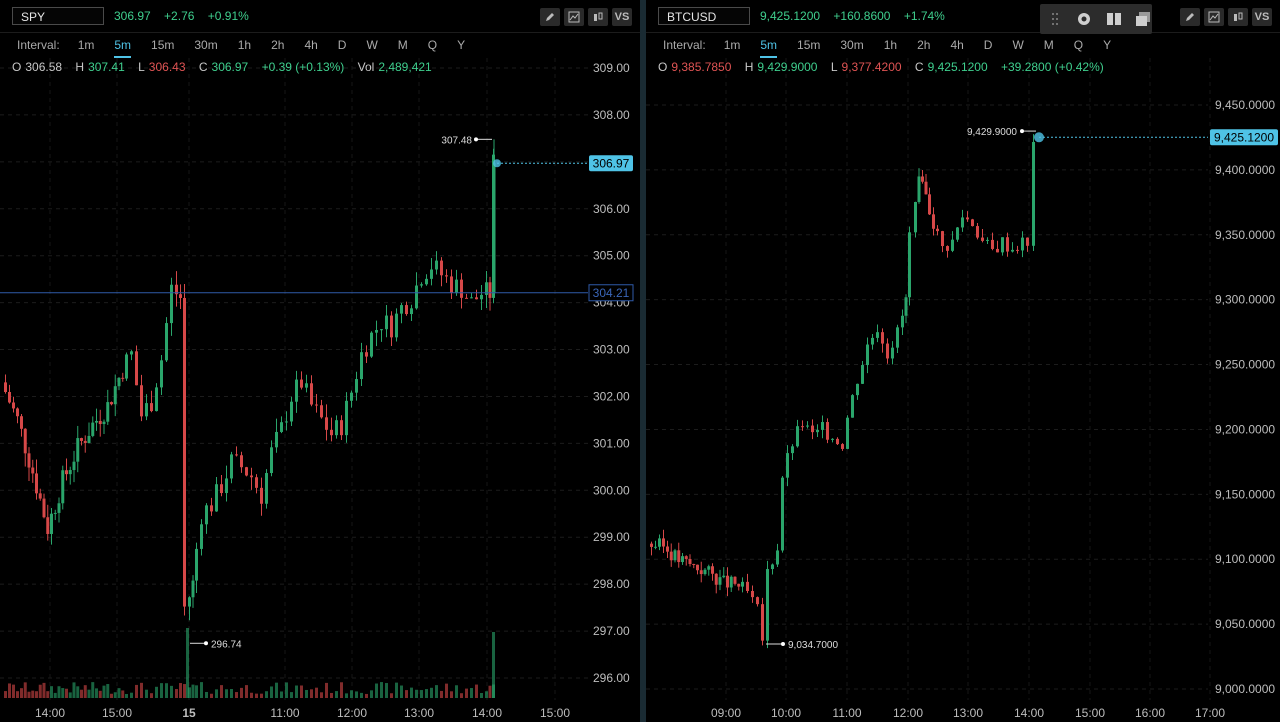 The width and height of the screenshot is (1280, 722). Describe the element at coordinates (1055, 19) in the screenshot. I see `drag-handle-icon` at that location.